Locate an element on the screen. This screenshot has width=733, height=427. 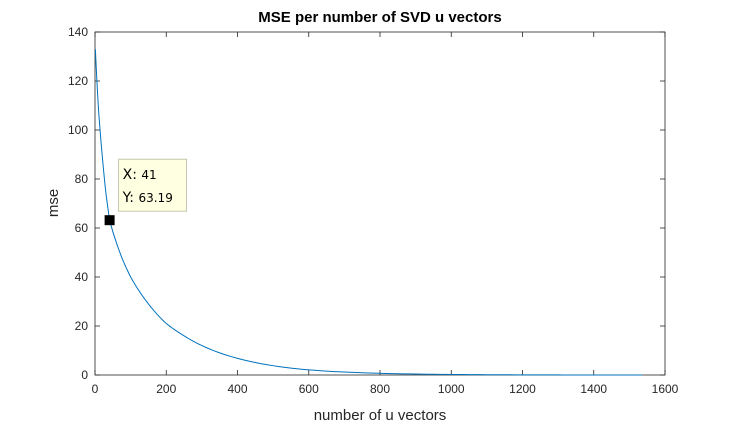
y-tick-label: 60 is located at coordinates (82, 228).